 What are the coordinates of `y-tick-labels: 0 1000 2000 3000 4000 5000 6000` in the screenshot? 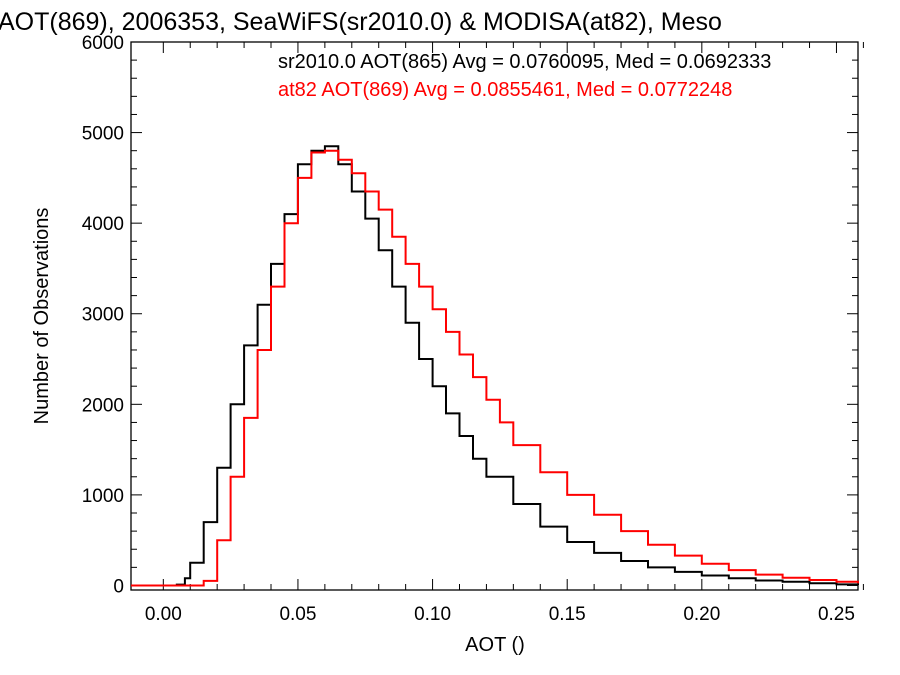 It's located at (103, 315).